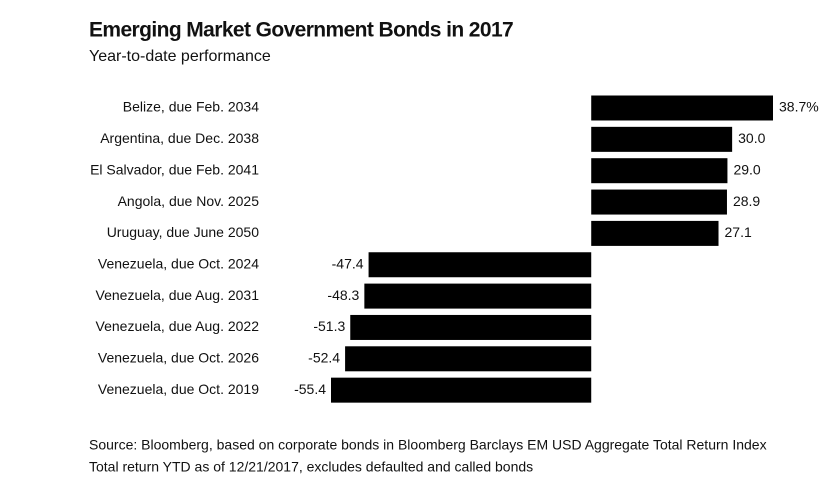  What do you see at coordinates (348, 263) in the screenshot?
I see `value-label: -47.4` at bounding box center [348, 263].